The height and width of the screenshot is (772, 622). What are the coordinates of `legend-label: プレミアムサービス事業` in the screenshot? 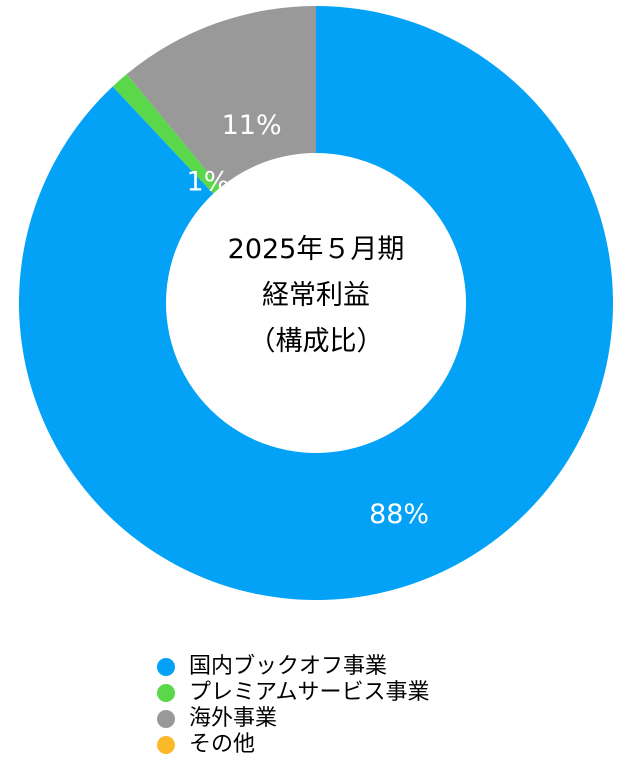 It's located at (309, 692).